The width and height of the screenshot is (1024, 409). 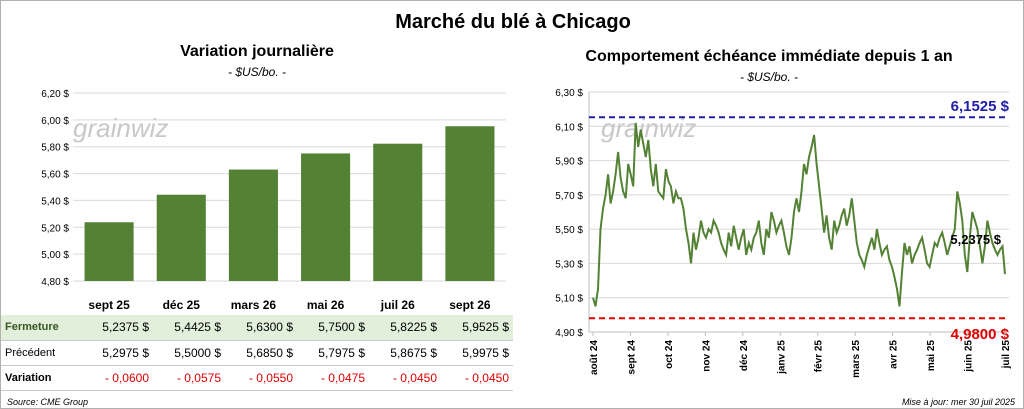 I want to click on x-tick-label: janv 25, so click(x=781, y=357).